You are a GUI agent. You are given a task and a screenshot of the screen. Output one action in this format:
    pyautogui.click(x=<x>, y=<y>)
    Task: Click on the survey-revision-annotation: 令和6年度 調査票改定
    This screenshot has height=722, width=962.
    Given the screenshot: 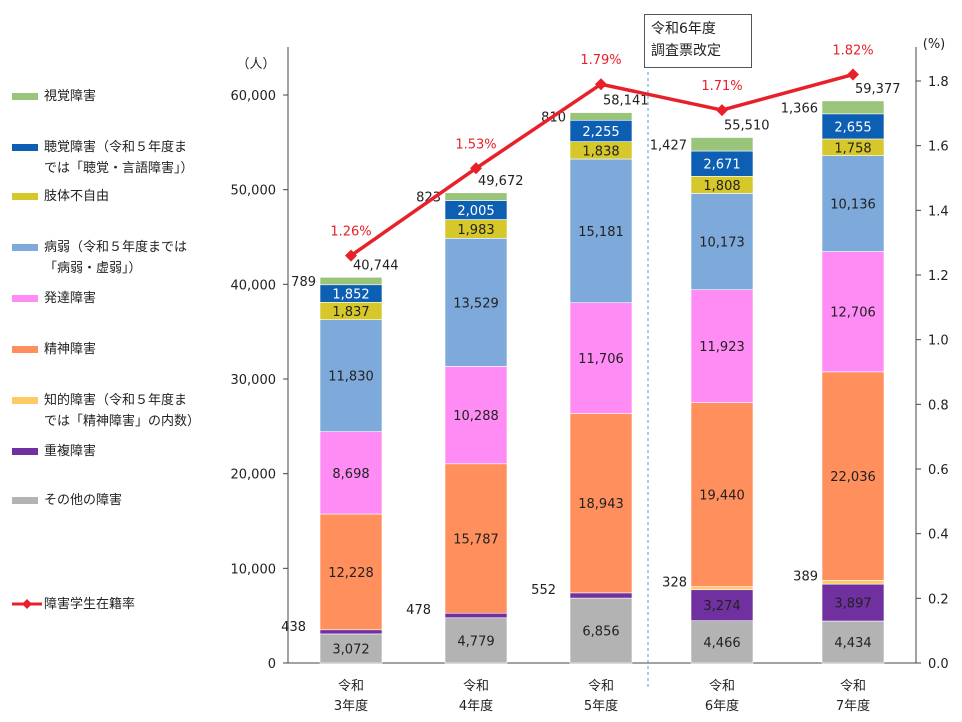 What is the action you would take?
    pyautogui.click(x=698, y=41)
    